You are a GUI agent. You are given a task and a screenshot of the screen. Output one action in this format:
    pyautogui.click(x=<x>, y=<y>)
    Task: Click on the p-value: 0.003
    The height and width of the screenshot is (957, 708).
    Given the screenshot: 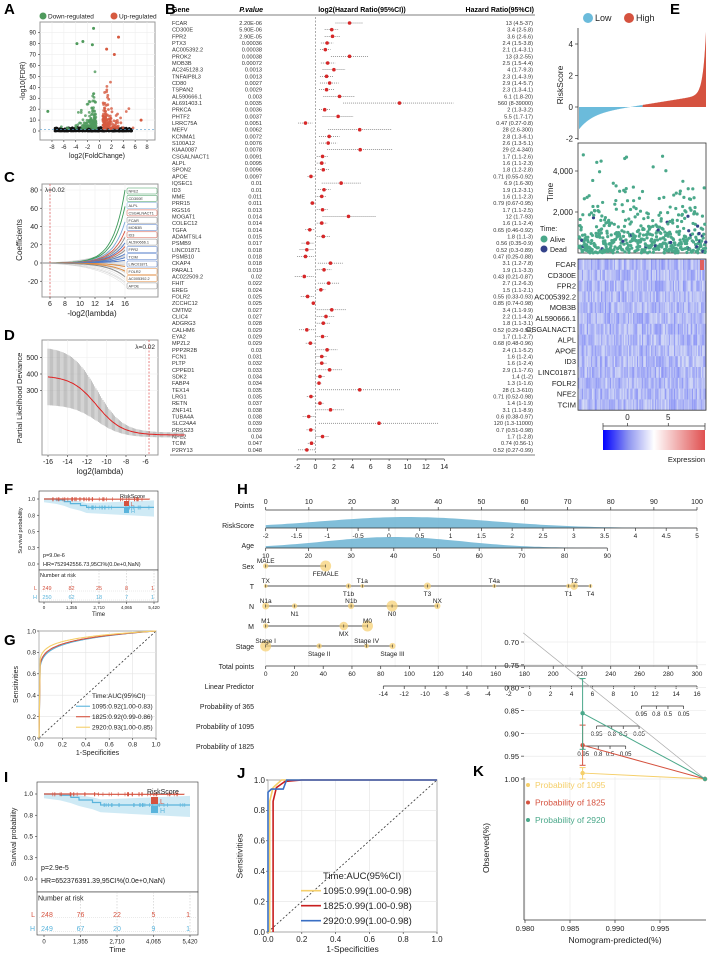 What is the action you would take?
    pyautogui.click(x=255, y=97)
    